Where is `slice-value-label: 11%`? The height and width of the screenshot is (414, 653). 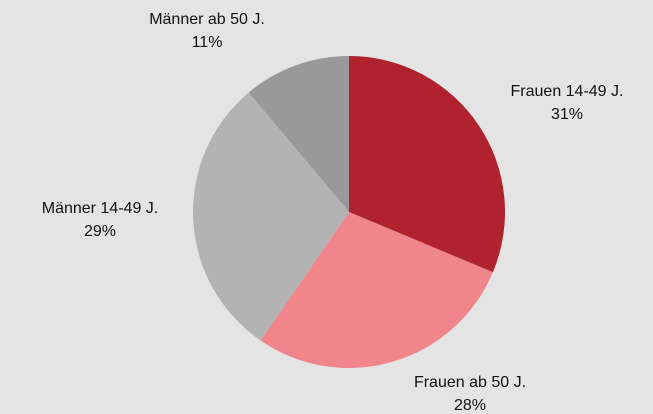 slice-value-label: 11% is located at coordinates (207, 42).